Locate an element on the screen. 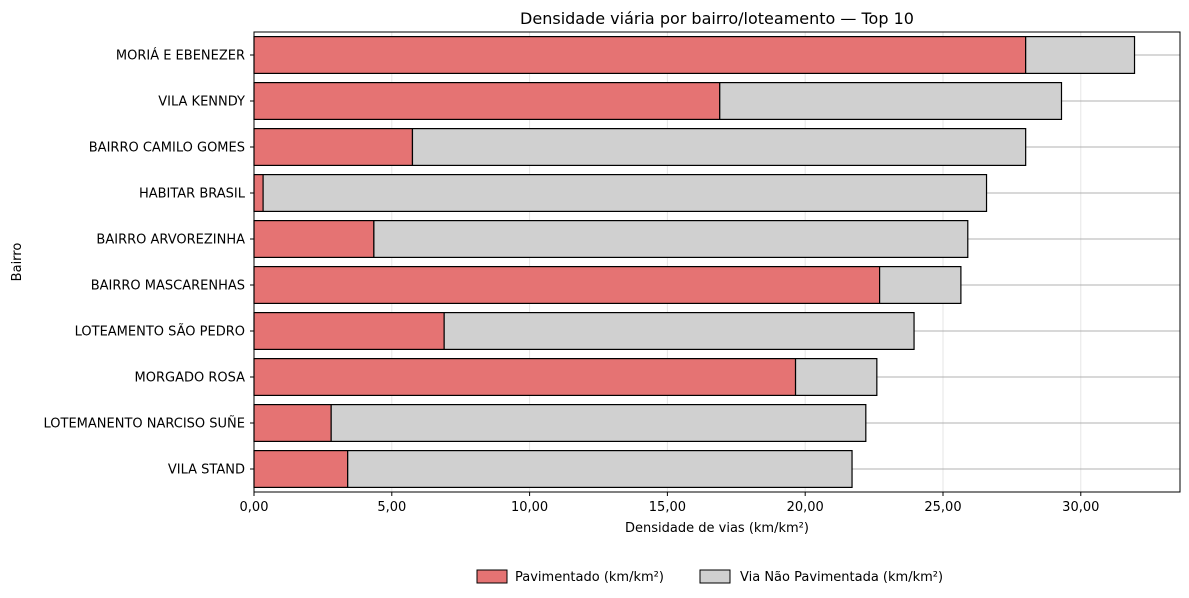 This screenshot has height=598, width=1189. legend-swatch-pavimentado is located at coordinates (492, 576).